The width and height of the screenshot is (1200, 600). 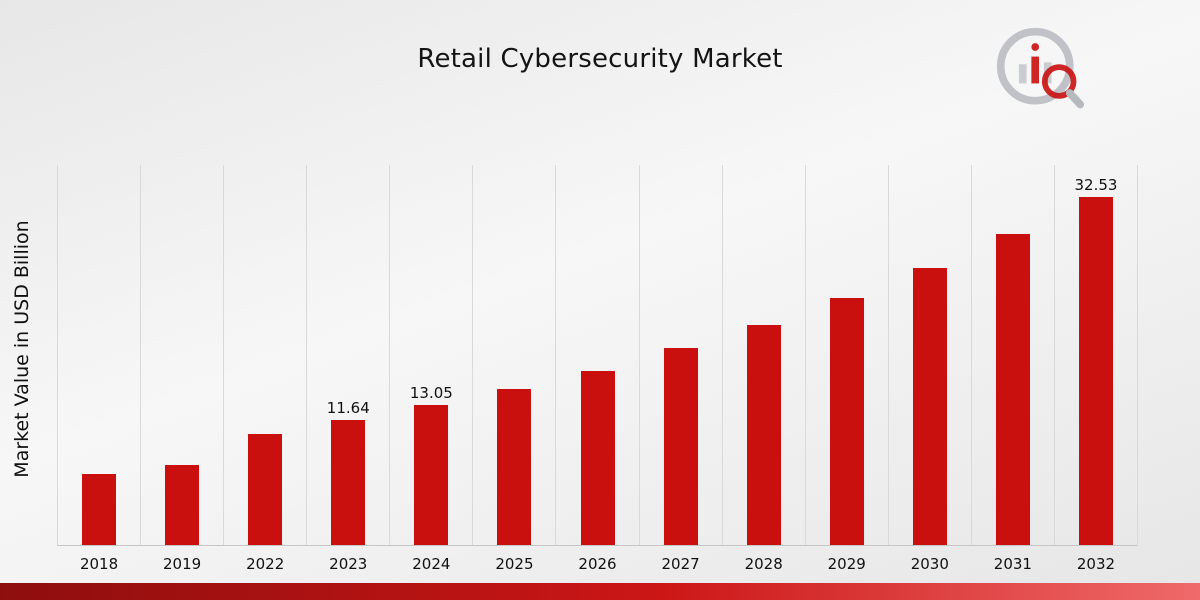 I want to click on chart-column: 2028, so click(x=763, y=369).